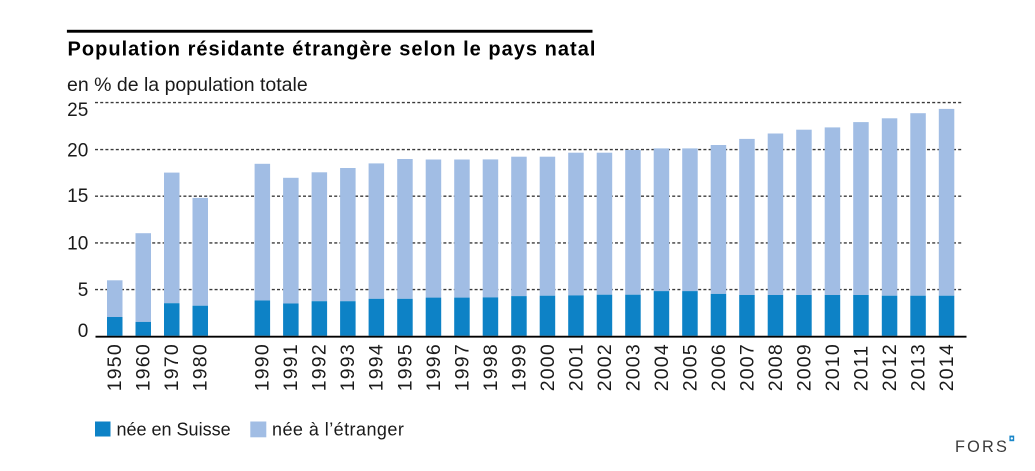  What do you see at coordinates (348, 367) in the screenshot?
I see `svg-text: 1993` at bounding box center [348, 367].